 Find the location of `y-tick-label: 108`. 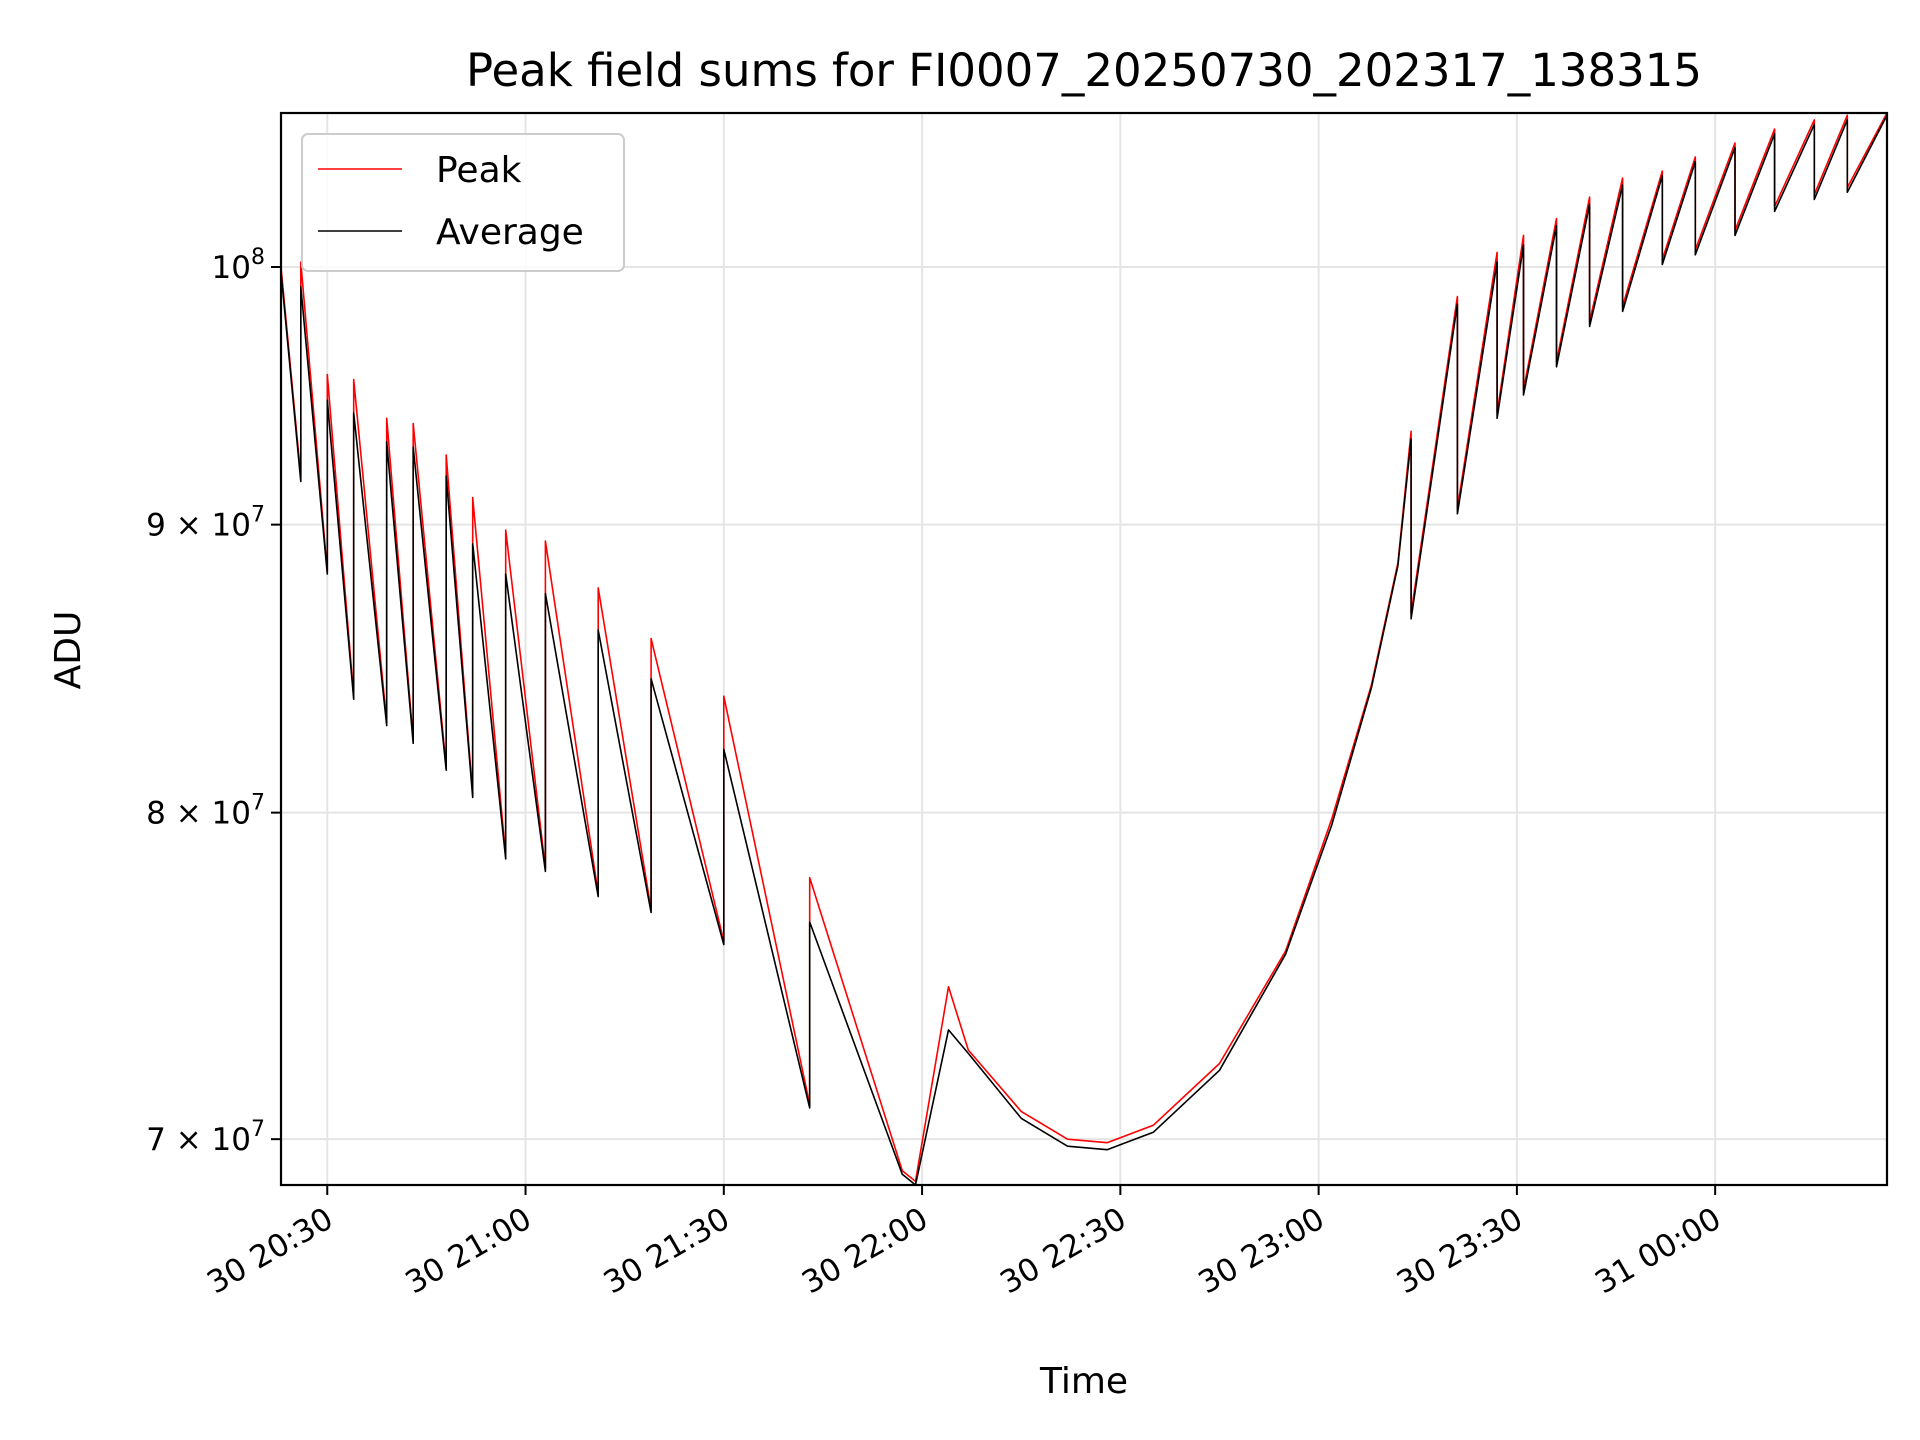

y-tick-label: 108 is located at coordinates (238, 265).